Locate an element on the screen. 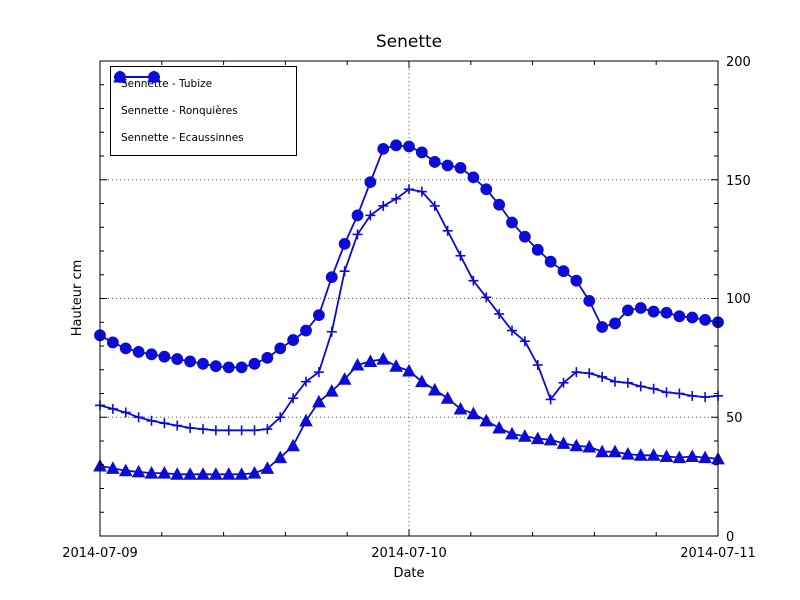 The width and height of the screenshot is (800, 600). x-tick-label-1: 2014-07-10 is located at coordinates (409, 553).